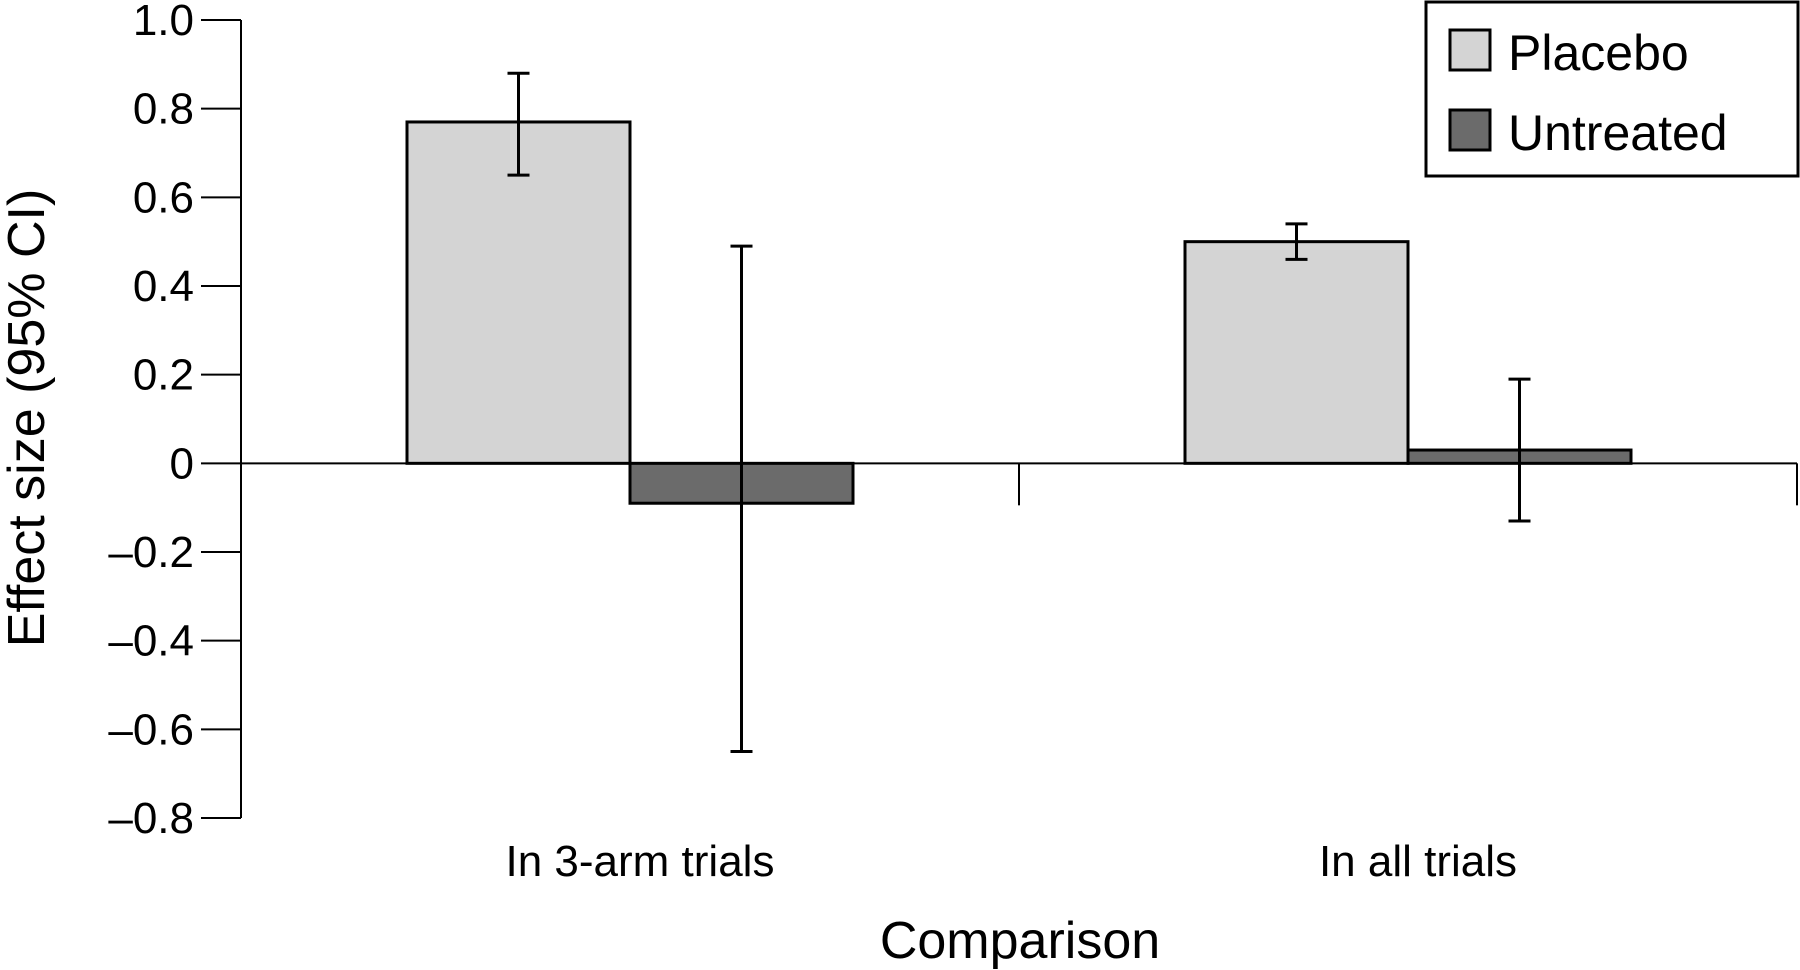 The height and width of the screenshot is (970, 1800). I want to click on category-label: In 3-arm trials, so click(640, 861).